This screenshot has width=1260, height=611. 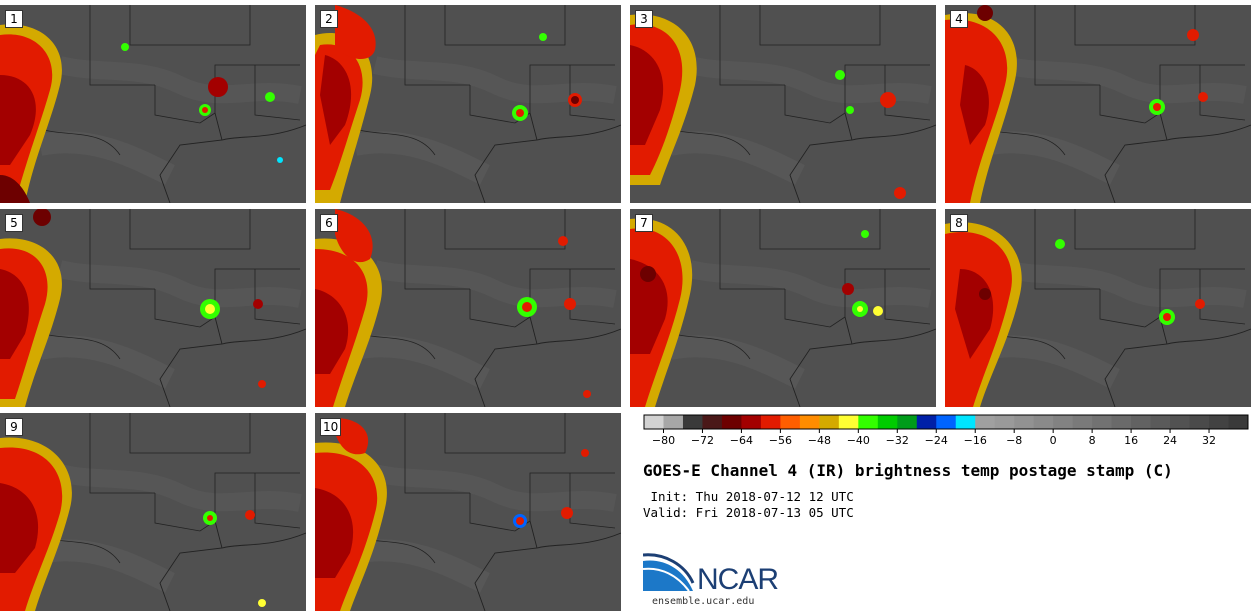 What do you see at coordinates (748, 496) in the screenshot?
I see `init-time: Init: Thu 2018-07-12 12 UTC` at bounding box center [748, 496].